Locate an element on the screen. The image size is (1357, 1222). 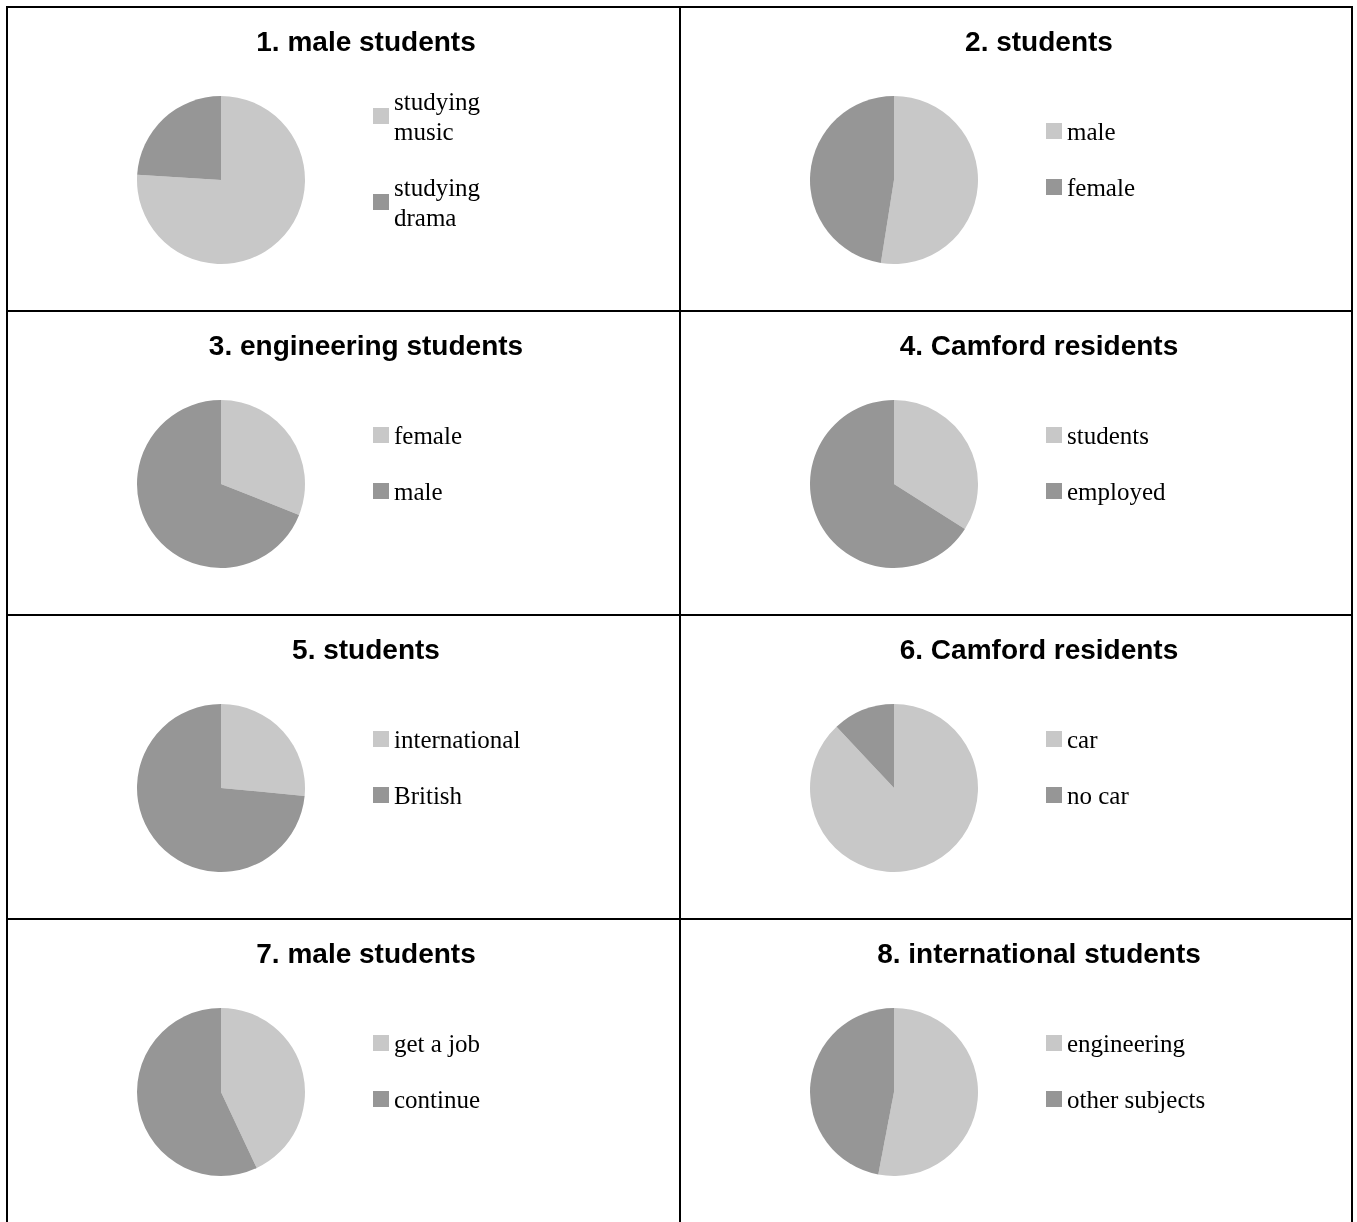
legend-label: studying drama is located at coordinates (440, 202).